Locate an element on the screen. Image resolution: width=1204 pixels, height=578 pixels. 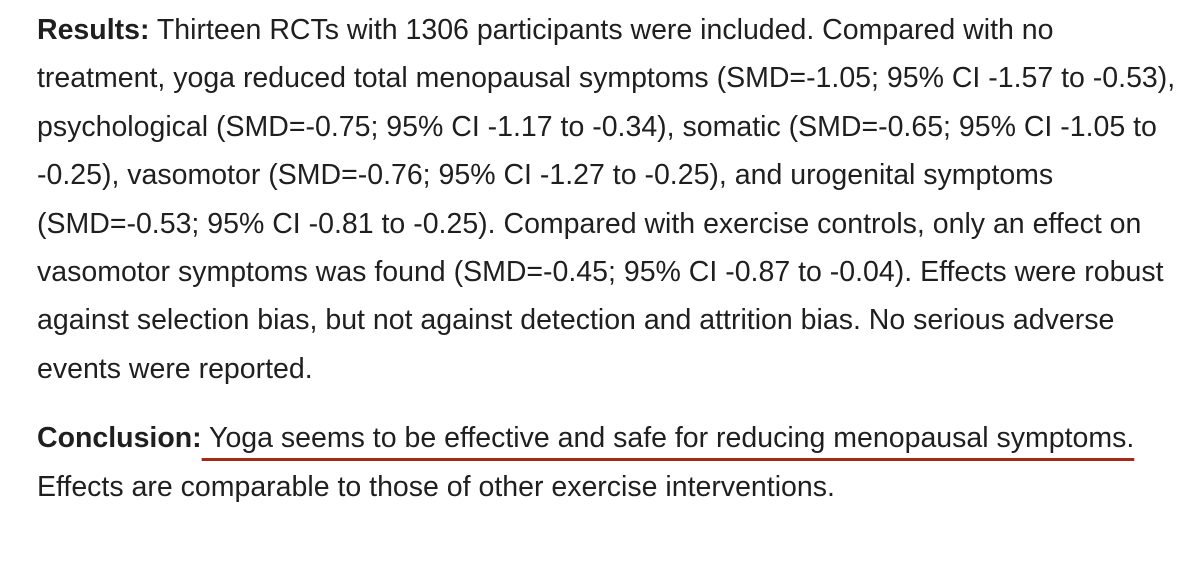
conclusion-label: Conclusion: is located at coordinates (119, 438).